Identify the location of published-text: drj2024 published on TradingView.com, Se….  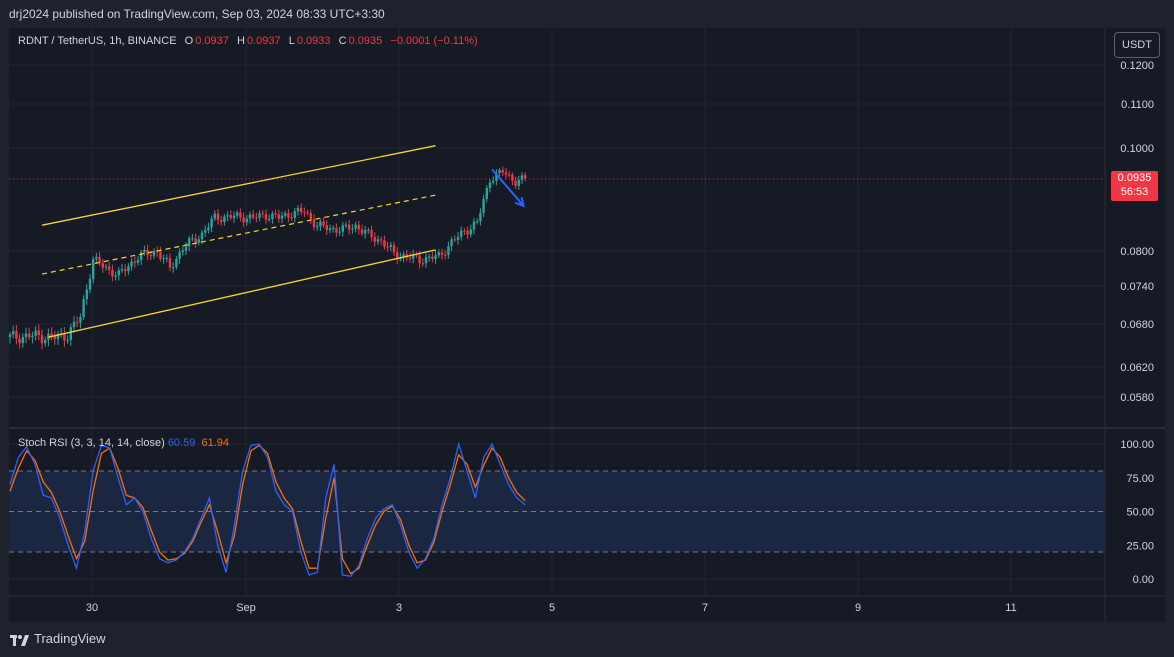
(197, 14).